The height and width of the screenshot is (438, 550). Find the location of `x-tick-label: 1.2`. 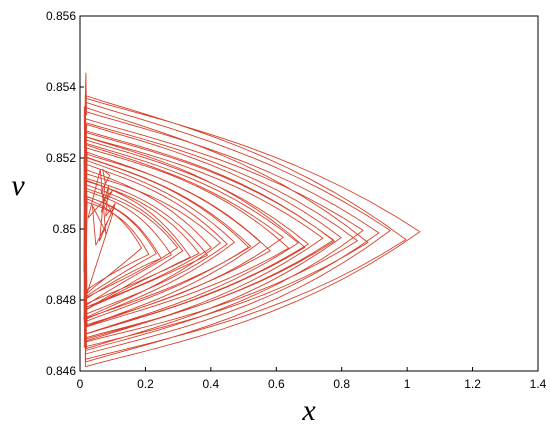

x-tick-label: 1.2 is located at coordinates (472, 384).